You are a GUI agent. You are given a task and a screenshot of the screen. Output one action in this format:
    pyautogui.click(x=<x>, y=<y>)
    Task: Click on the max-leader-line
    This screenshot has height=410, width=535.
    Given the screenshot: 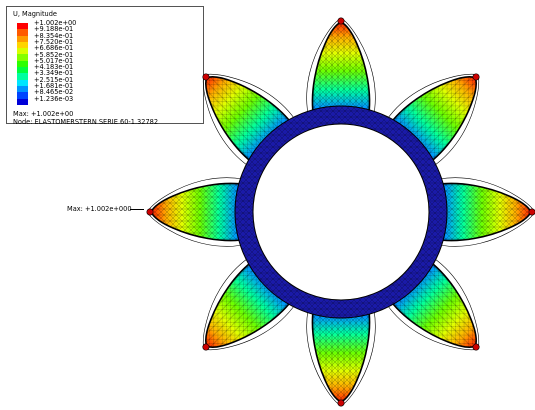 What is the action you would take?
    pyautogui.click(x=137, y=209)
    